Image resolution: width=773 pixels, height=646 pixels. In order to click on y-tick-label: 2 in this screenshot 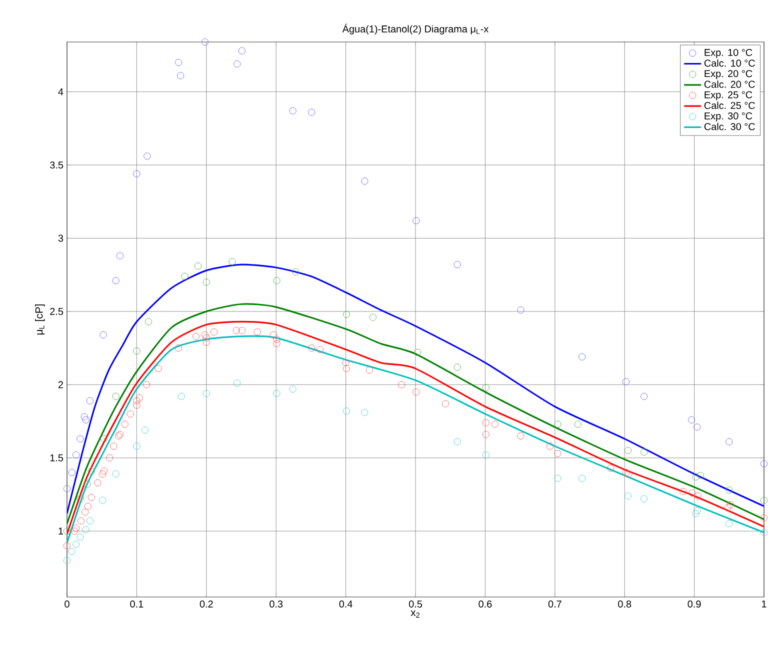, I will do `click(60, 384)`.